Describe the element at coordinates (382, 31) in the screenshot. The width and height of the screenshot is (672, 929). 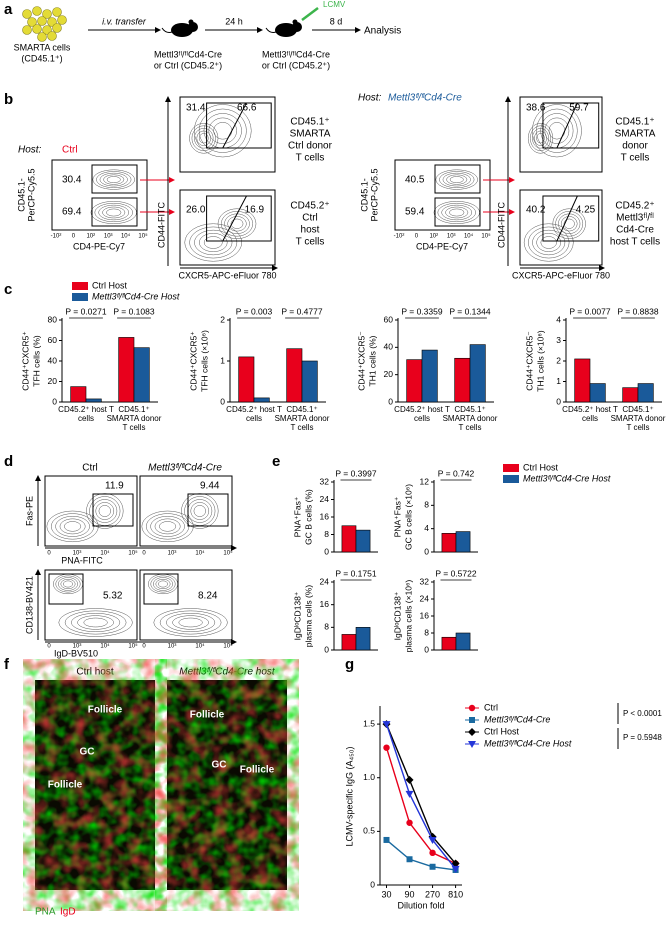
I see `label: Analysis` at that location.